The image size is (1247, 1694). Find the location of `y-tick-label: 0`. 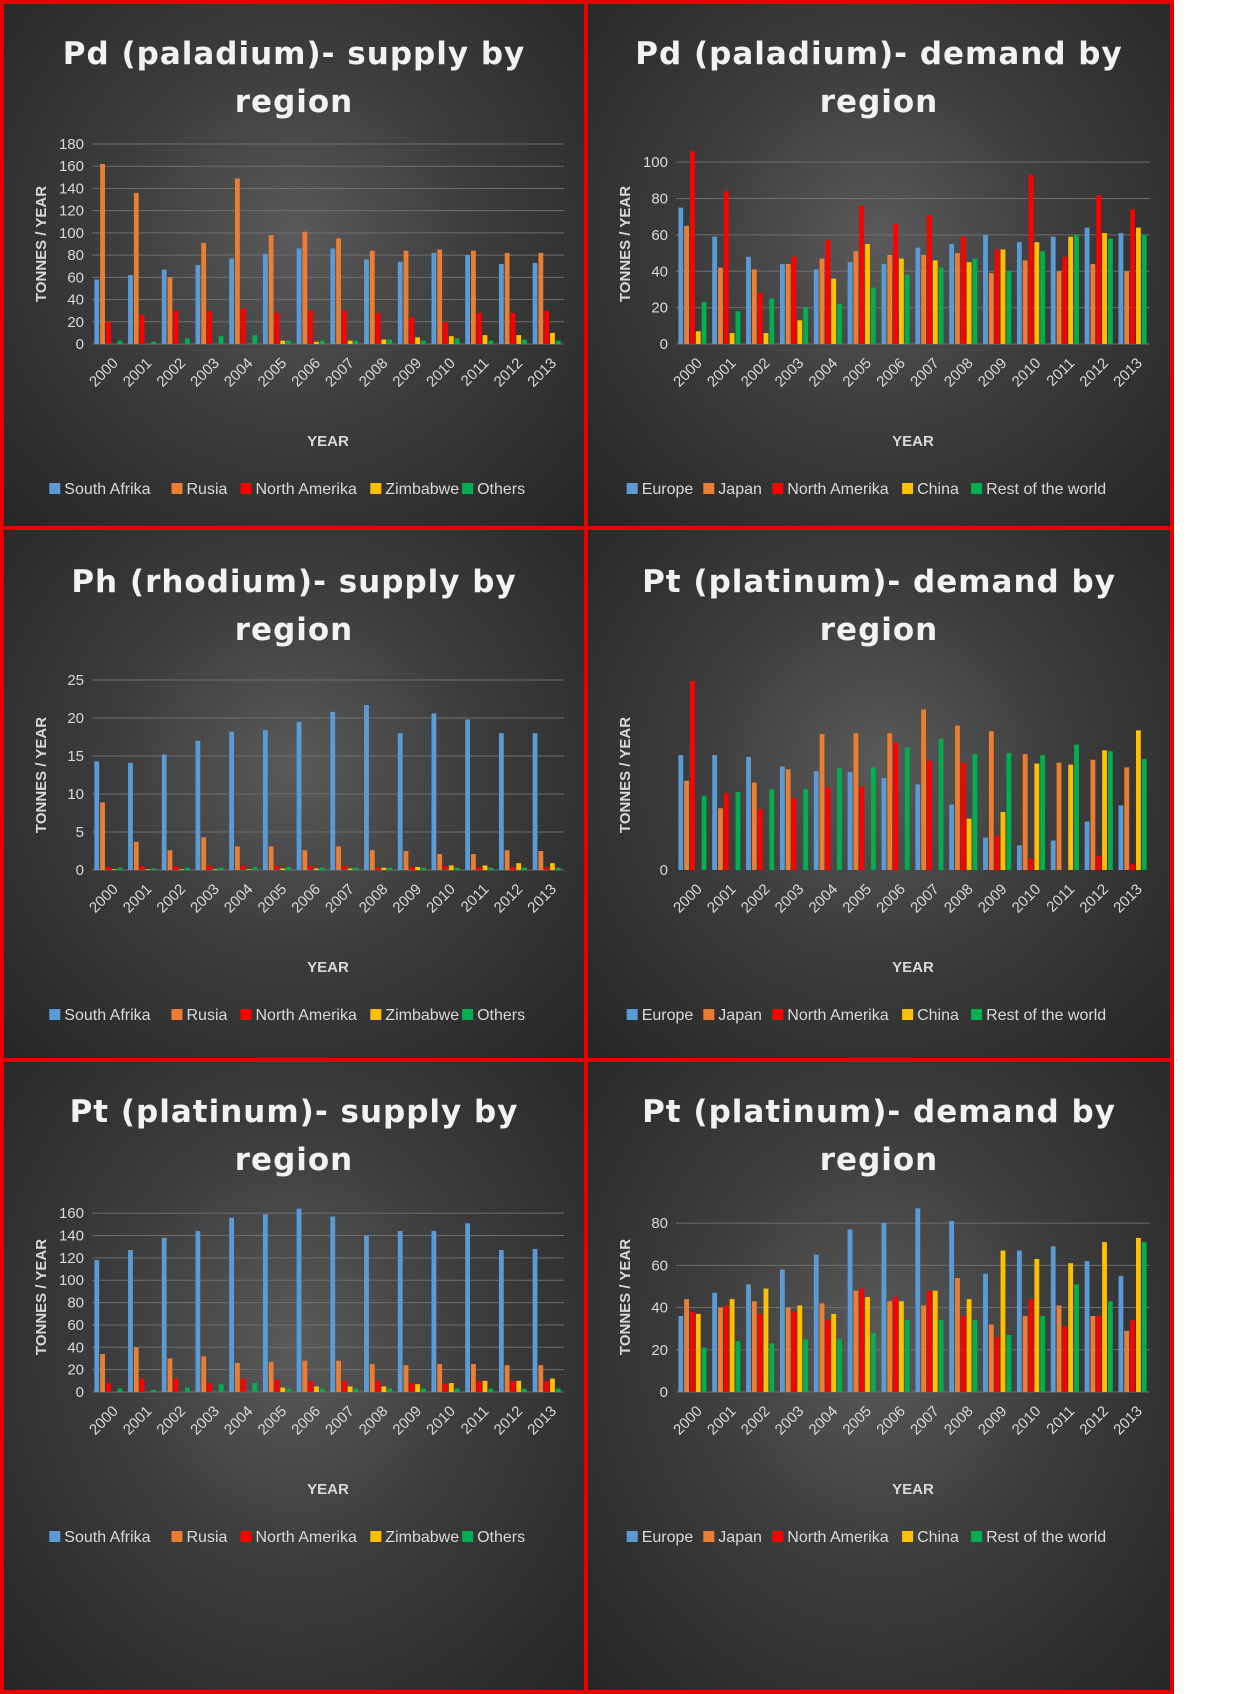

y-tick-label: 0 is located at coordinates (664, 344).